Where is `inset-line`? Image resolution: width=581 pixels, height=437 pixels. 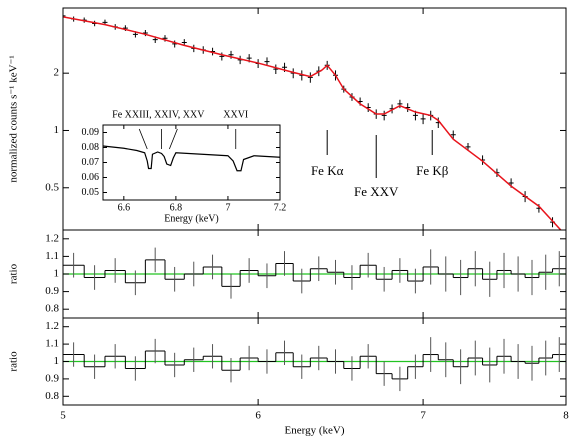
inset-line is located at coordinates (191, 158).